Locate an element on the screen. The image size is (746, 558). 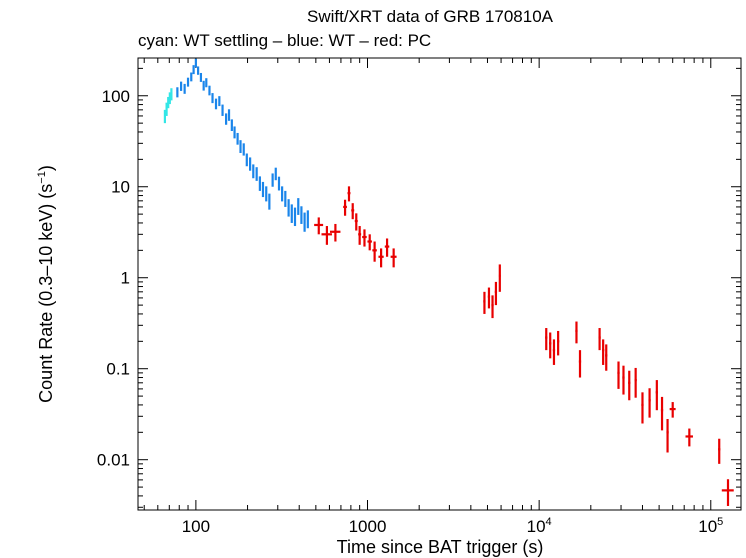
y-tick-label: 0.01 is located at coordinates (113, 460).